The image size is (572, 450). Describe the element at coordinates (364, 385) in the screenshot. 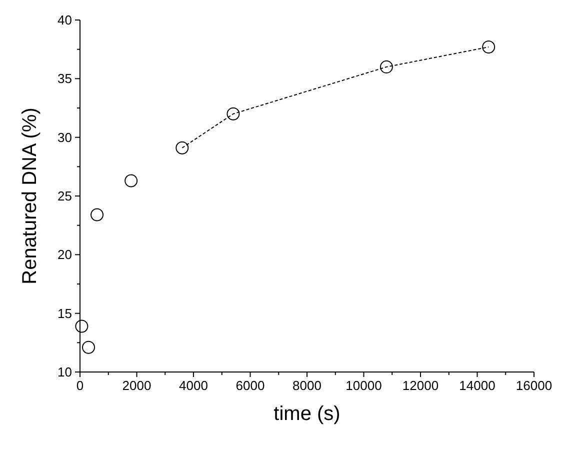

I see `x-tick-label: 10000` at that location.